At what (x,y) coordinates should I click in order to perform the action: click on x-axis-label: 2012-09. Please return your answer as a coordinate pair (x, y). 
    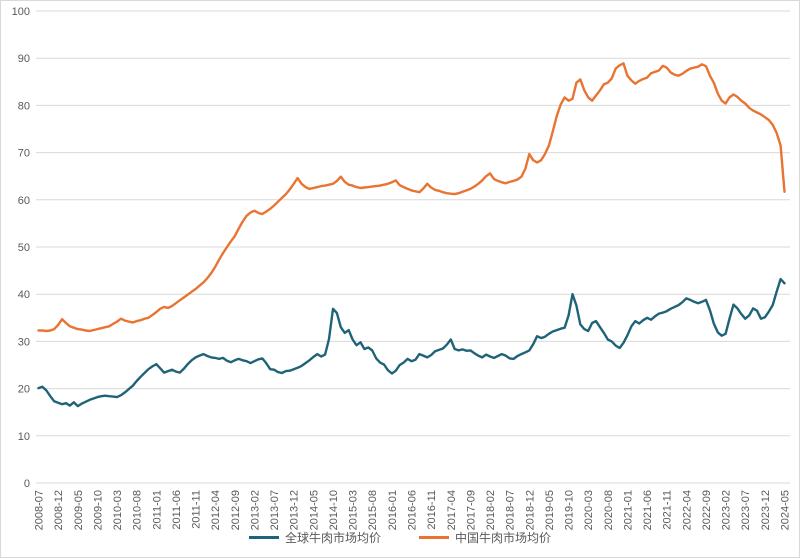
    Looking at the image, I should click on (236, 510).